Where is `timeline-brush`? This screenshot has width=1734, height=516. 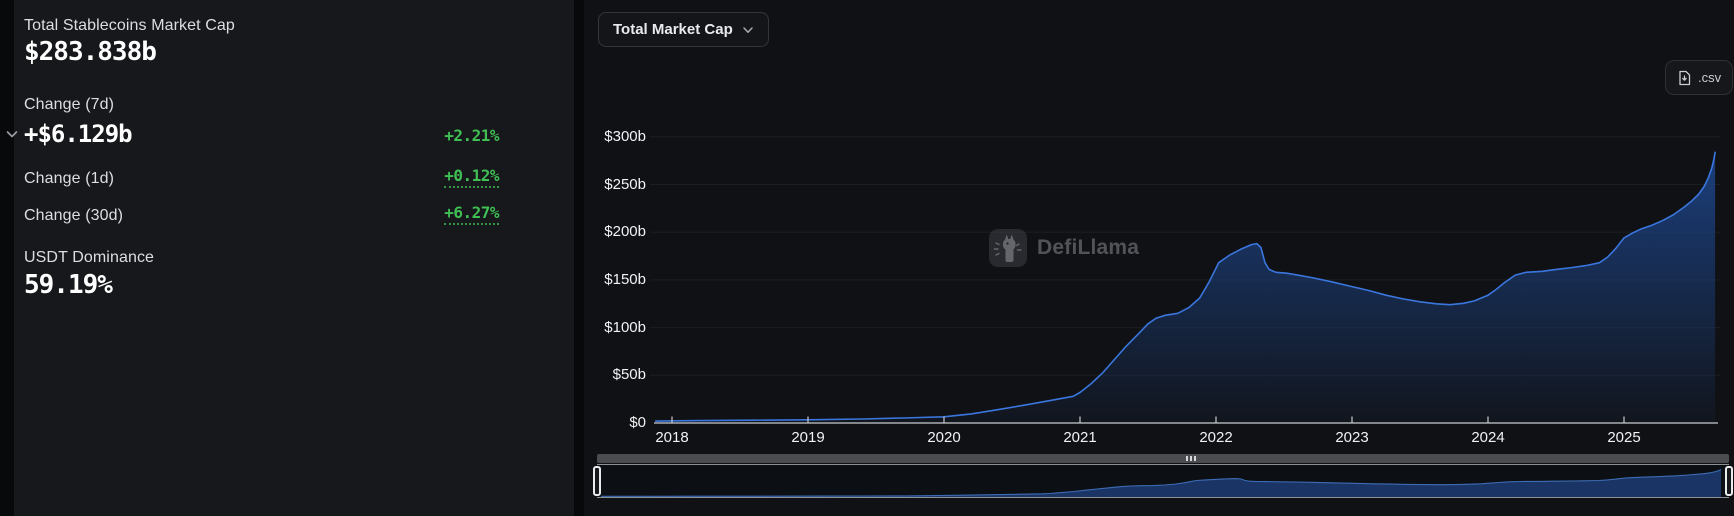 timeline-brush is located at coordinates (1163, 481).